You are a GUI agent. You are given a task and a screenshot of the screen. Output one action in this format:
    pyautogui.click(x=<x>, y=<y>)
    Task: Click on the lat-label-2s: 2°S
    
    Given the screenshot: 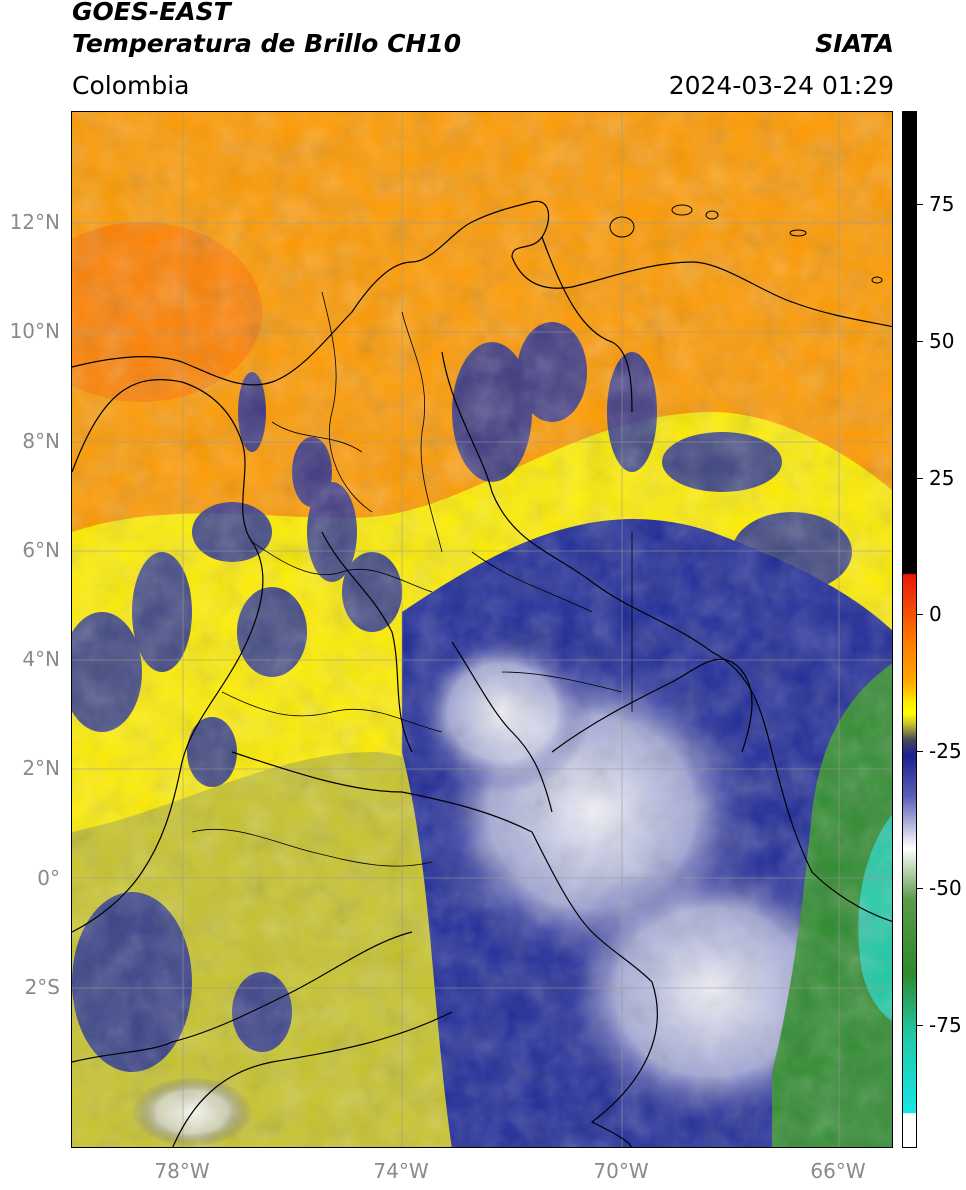 What is the action you would take?
    pyautogui.click(x=42, y=987)
    